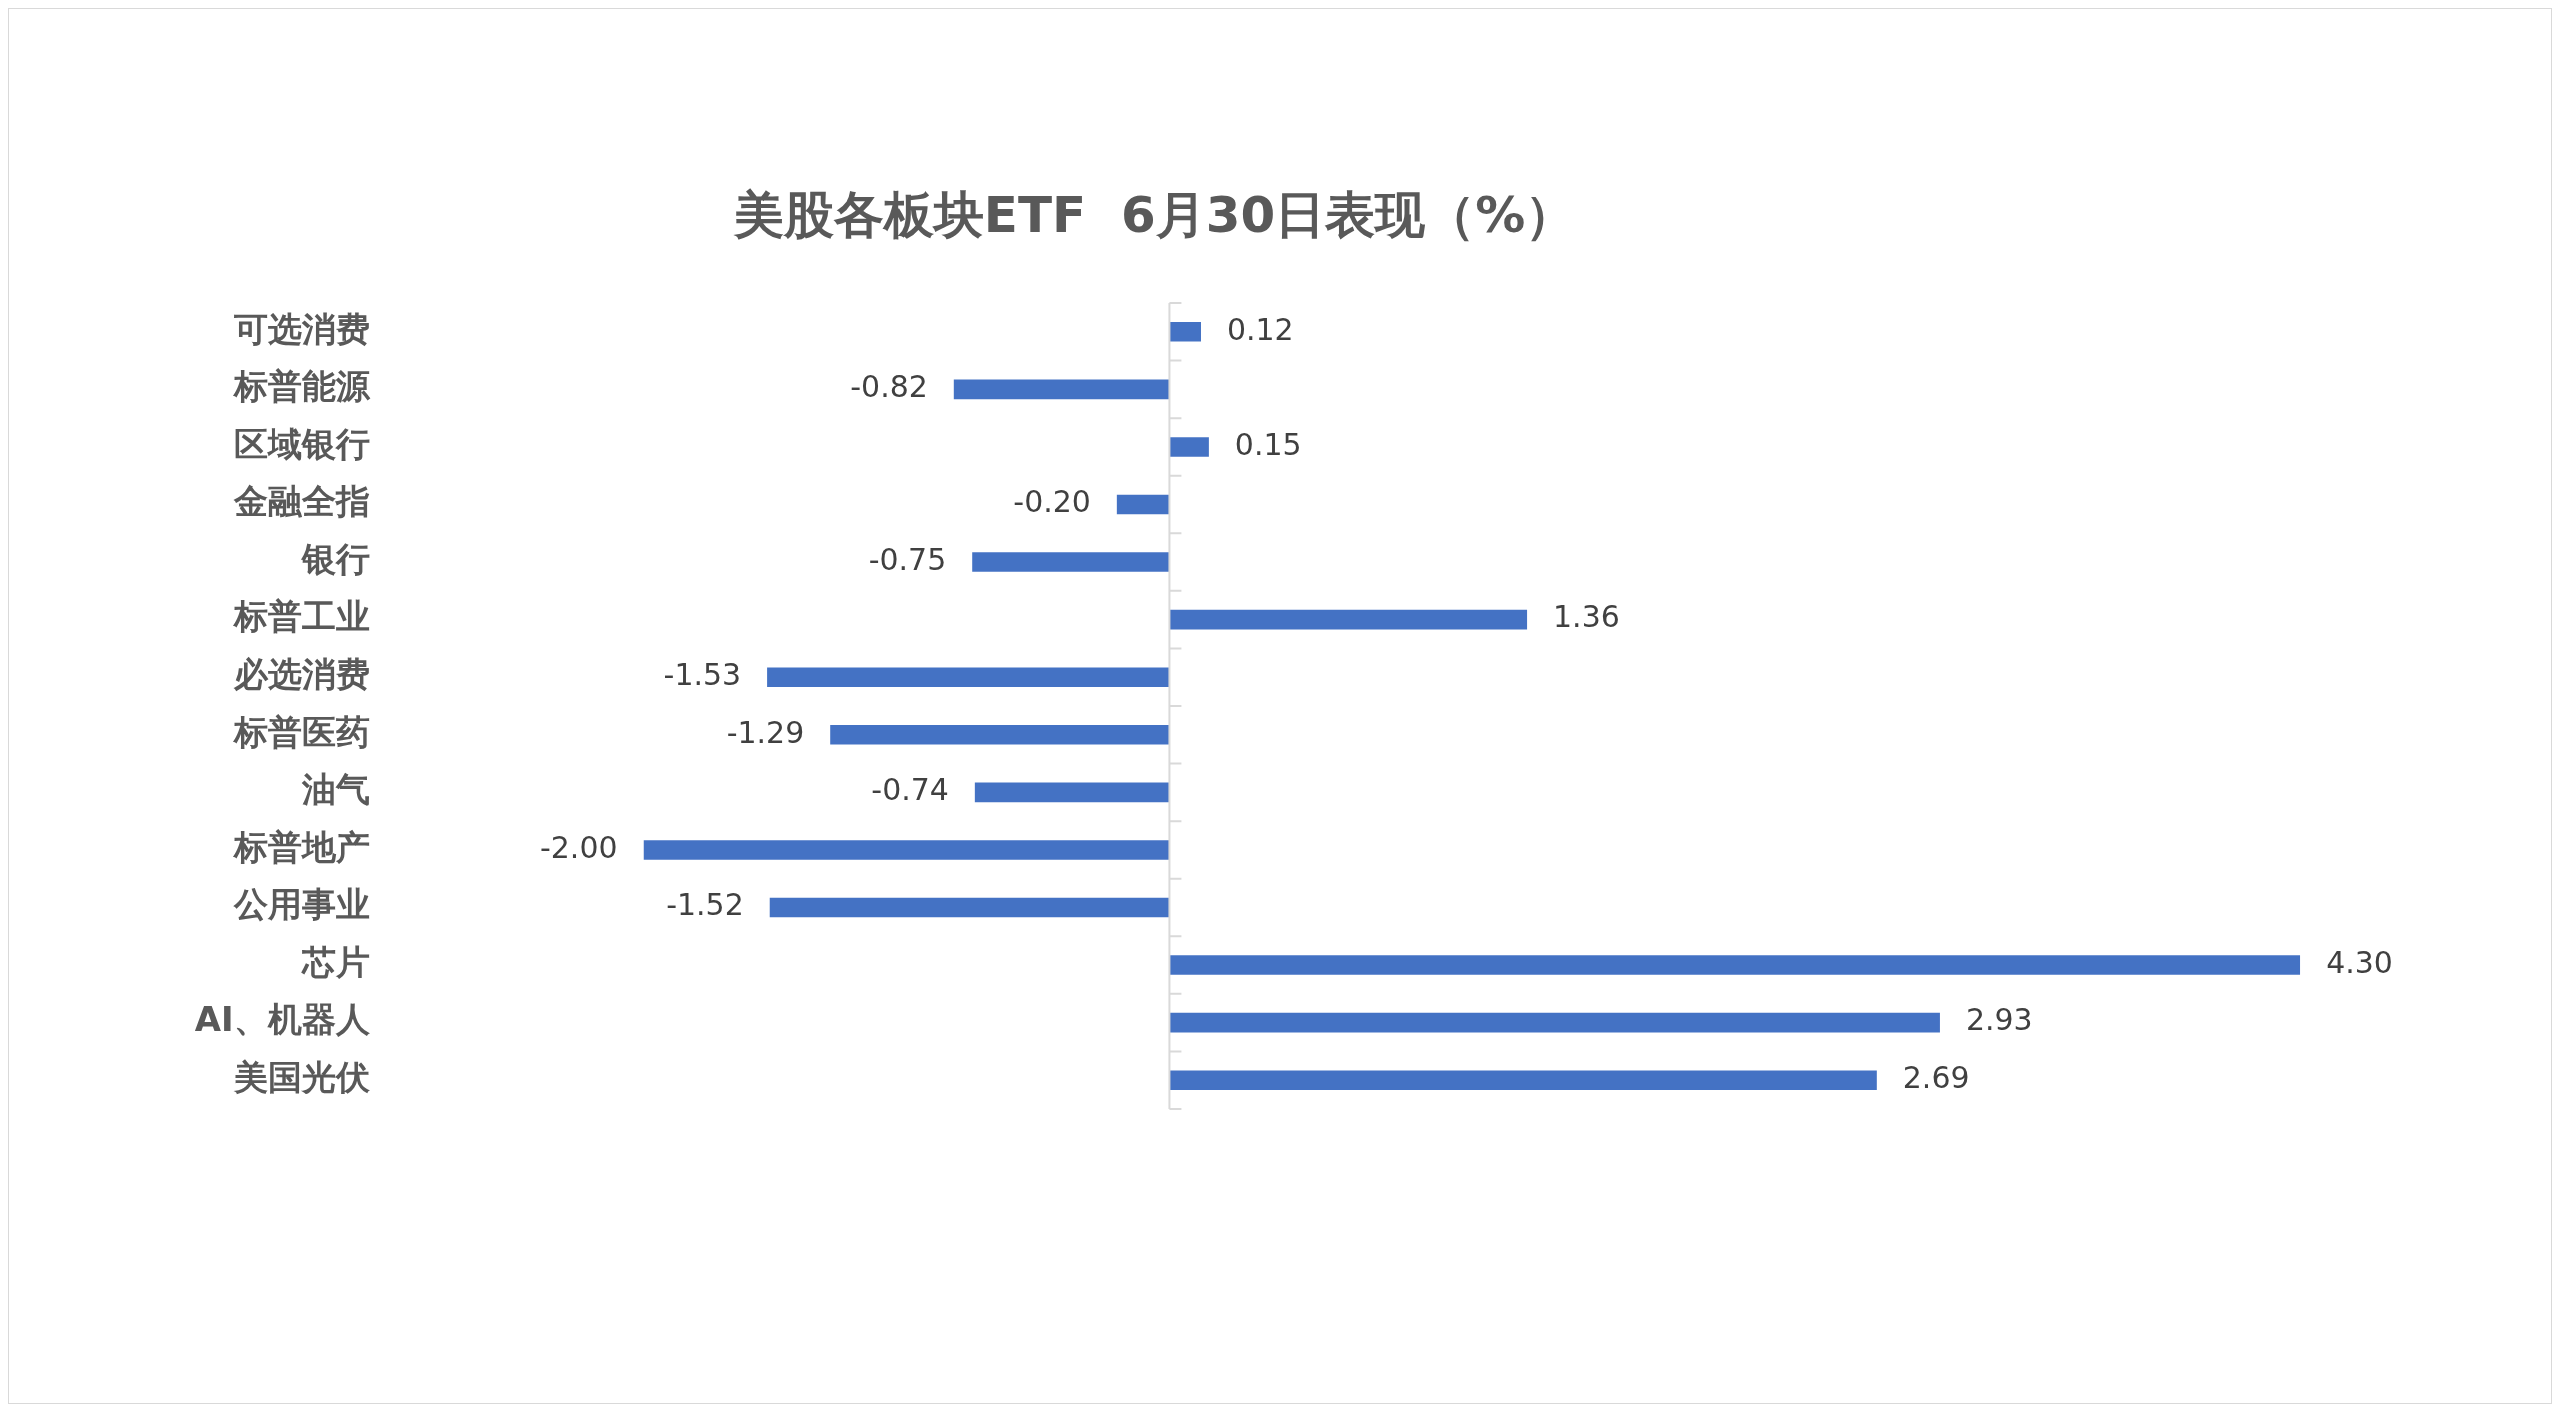 Image resolution: width=2560 pixels, height=1412 pixels. I want to click on data-label: -1.53, so click(702, 674).